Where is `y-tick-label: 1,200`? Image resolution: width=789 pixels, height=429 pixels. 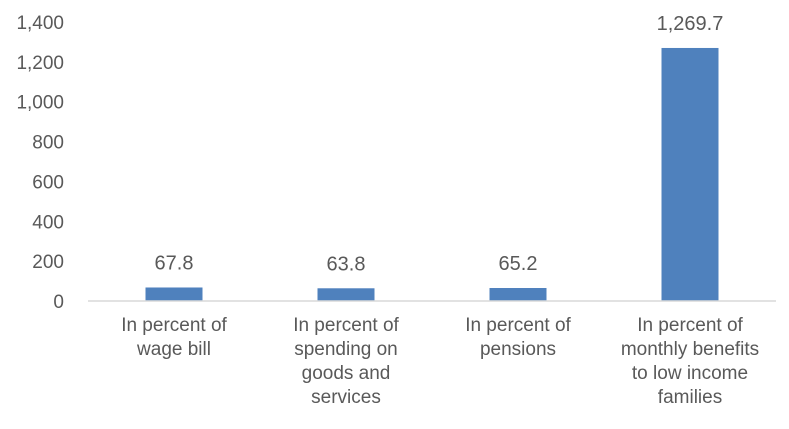 y-tick-label: 1,200 is located at coordinates (40, 63).